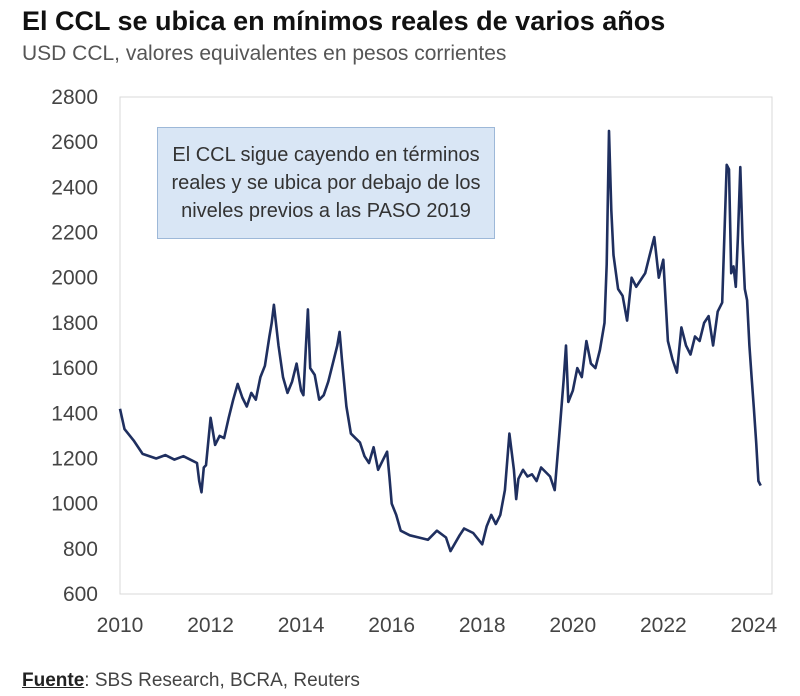  I want to click on y-tick-label: 2000, so click(74, 278).